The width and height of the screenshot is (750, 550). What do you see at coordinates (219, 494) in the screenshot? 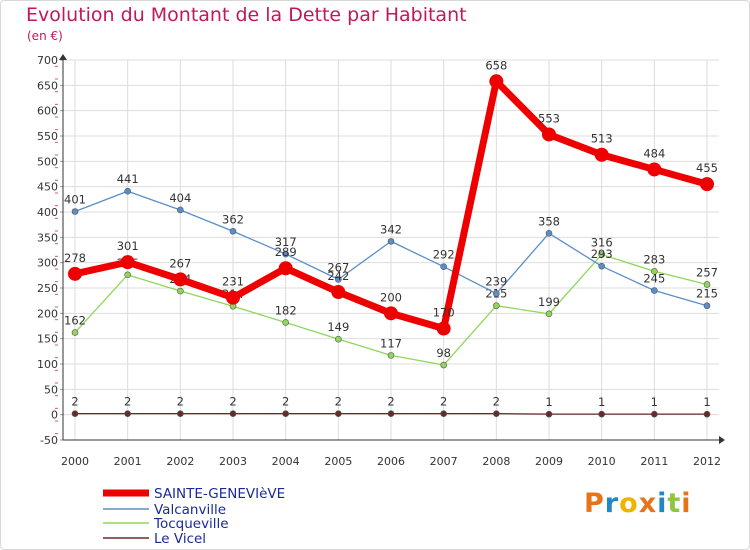
I see `legend-label: SAINTE-GENEVIèVE` at bounding box center [219, 494].